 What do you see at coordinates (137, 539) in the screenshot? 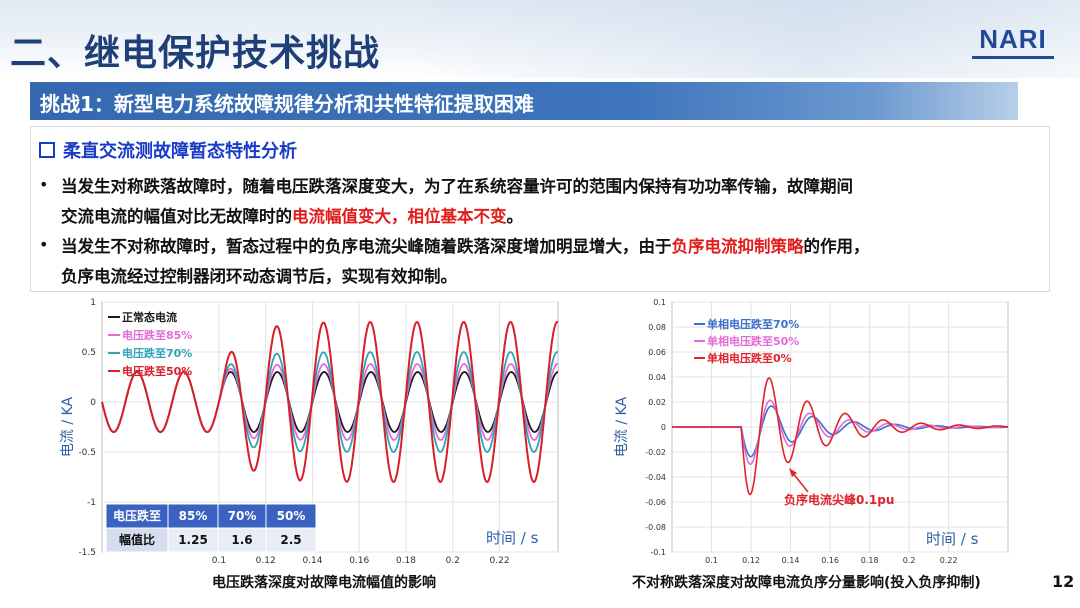
I see `table-cell-text: 幅值比` at bounding box center [137, 539].